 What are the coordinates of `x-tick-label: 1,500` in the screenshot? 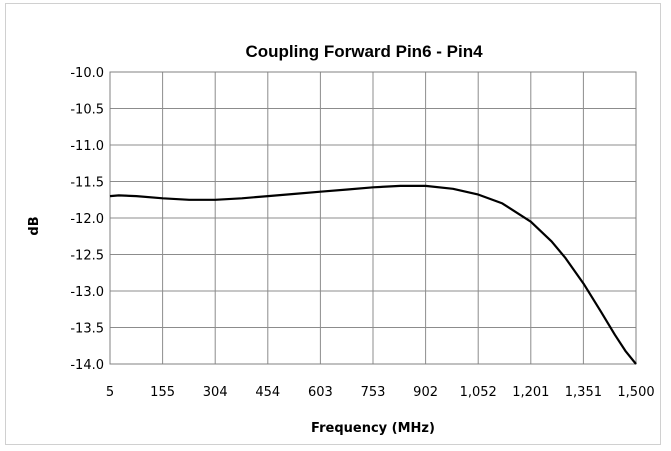 It's located at (635, 392).